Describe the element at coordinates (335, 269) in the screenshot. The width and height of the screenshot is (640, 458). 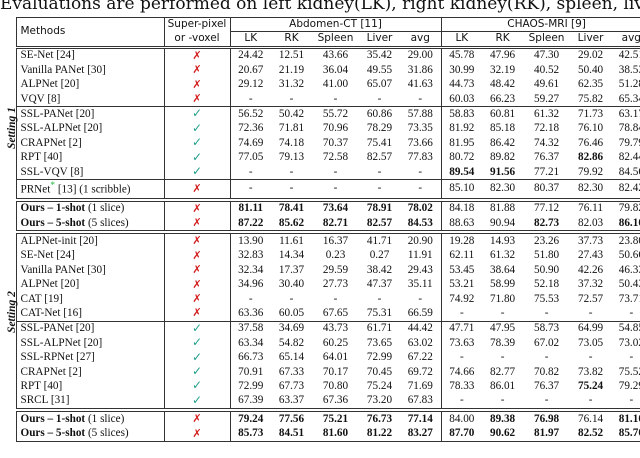
I see `abd-value: 29.59` at that location.